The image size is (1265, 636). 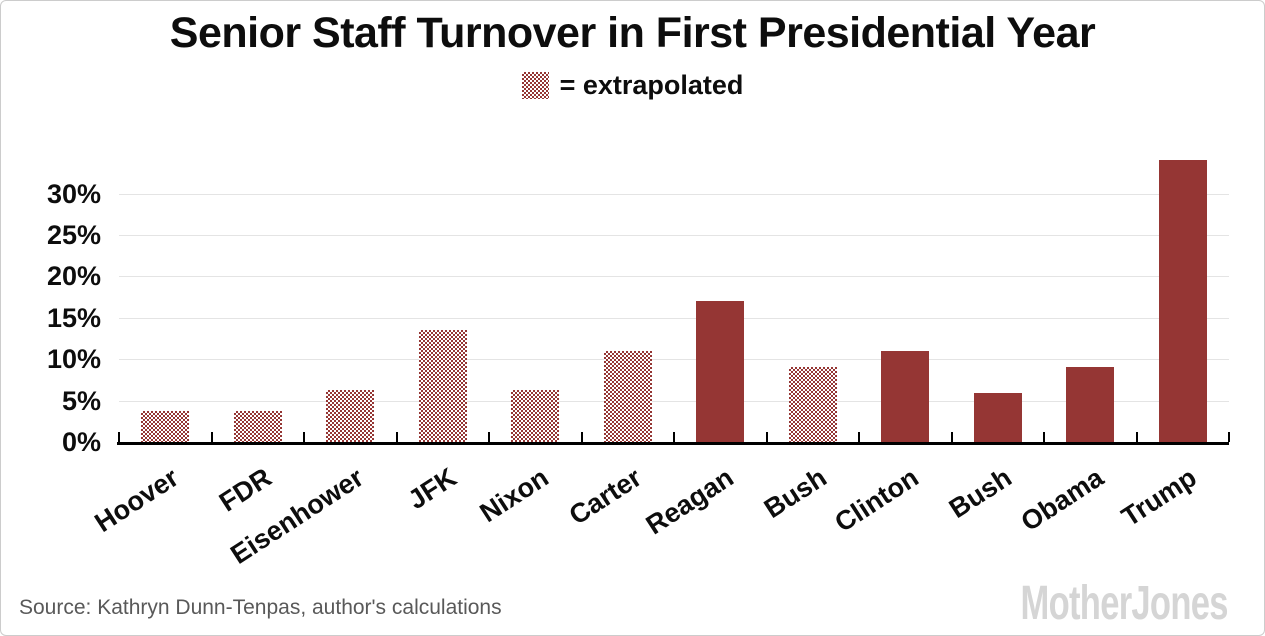 What do you see at coordinates (651, 85) in the screenshot?
I see `legend-label: = extrapolated` at bounding box center [651, 85].